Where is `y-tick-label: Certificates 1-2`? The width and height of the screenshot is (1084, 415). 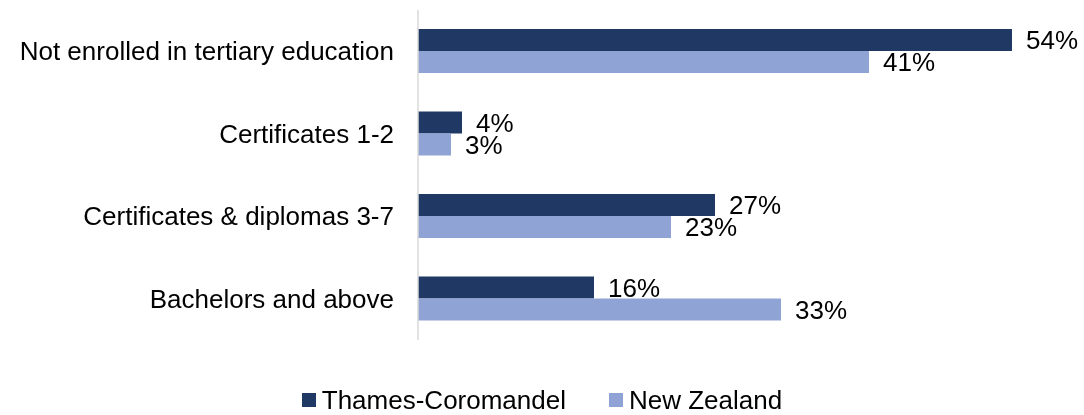
y-tick-label: Certificates 1-2 is located at coordinates (306, 133).